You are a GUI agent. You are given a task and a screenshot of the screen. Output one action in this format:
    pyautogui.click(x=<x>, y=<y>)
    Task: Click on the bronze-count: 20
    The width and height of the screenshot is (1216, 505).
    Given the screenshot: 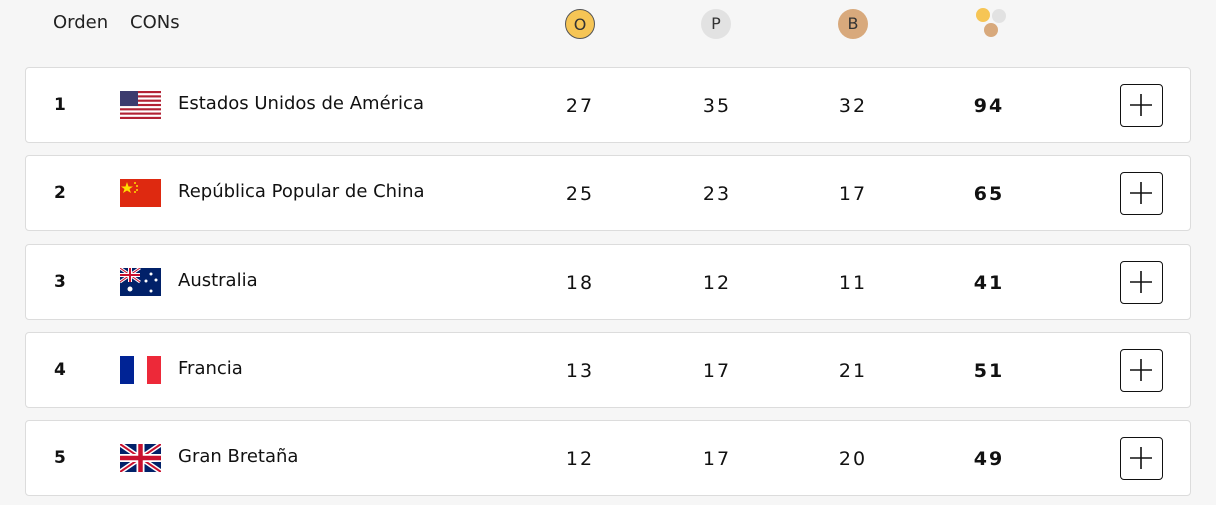 What is the action you would take?
    pyautogui.click(x=853, y=459)
    